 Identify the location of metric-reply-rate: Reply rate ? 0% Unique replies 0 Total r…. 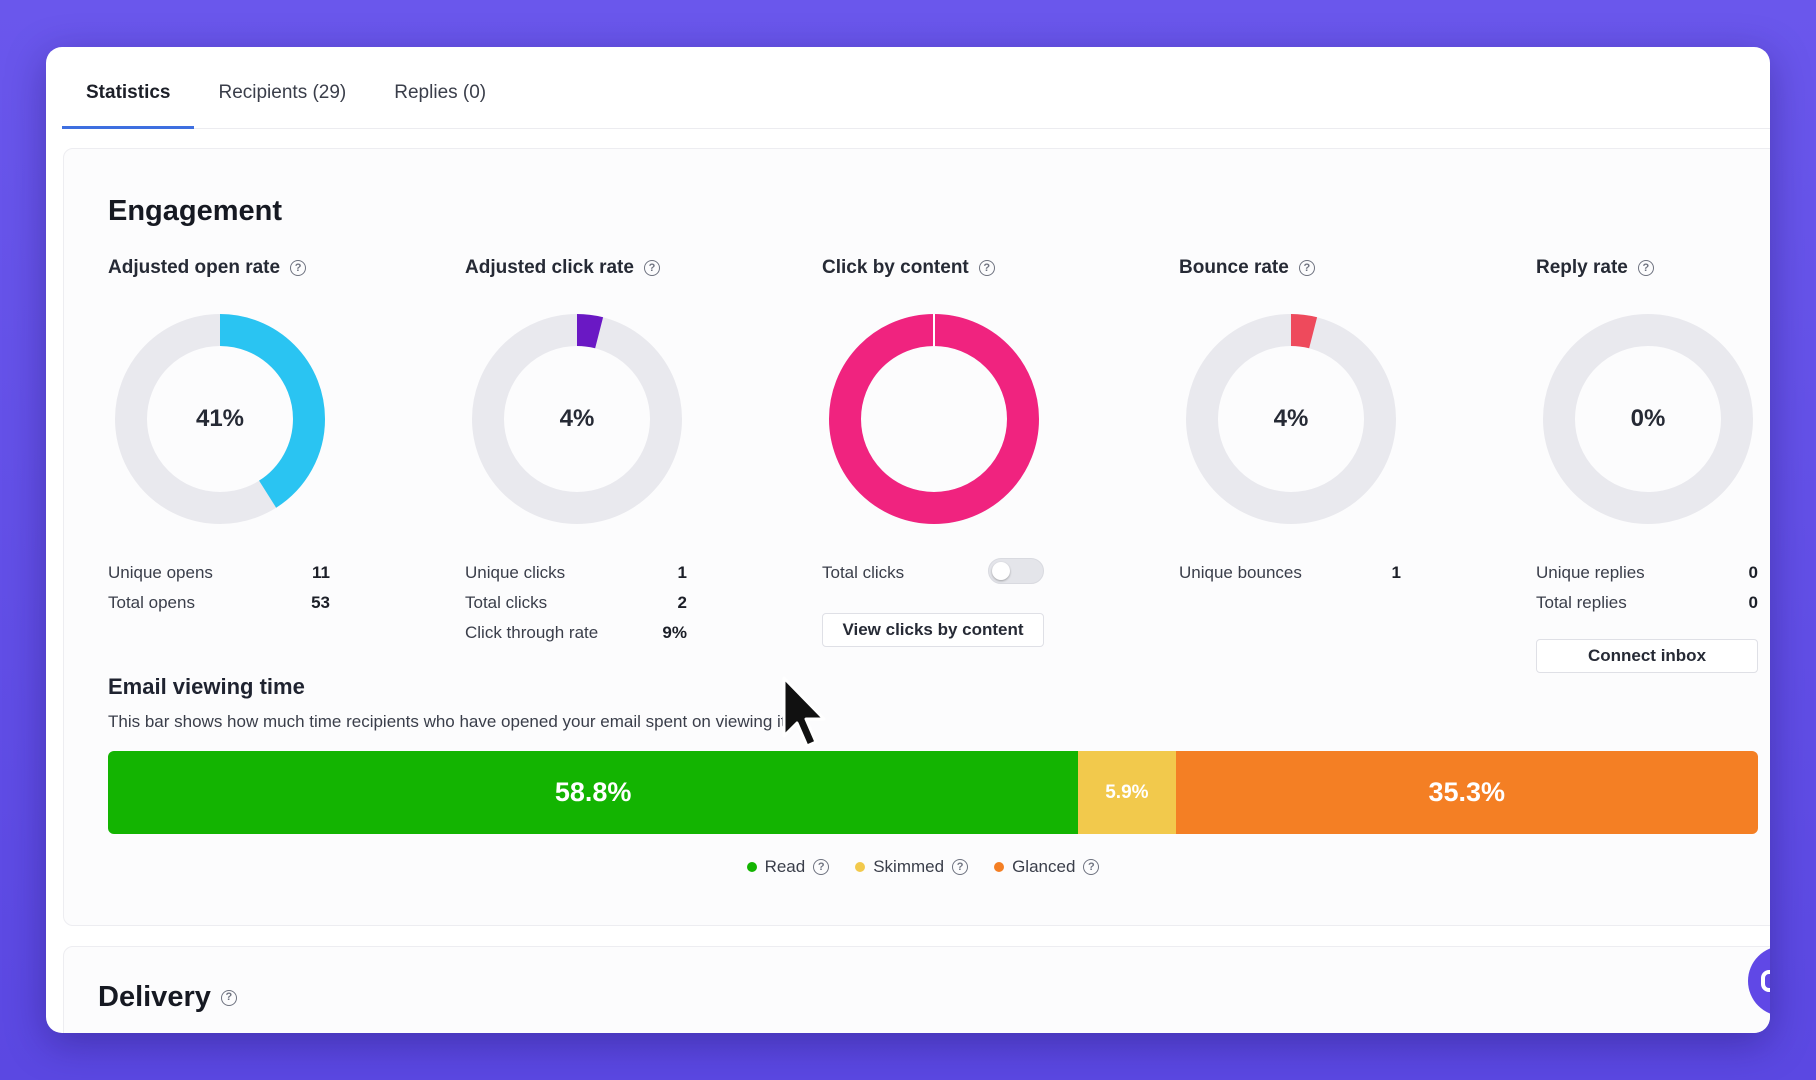
(1653, 465).